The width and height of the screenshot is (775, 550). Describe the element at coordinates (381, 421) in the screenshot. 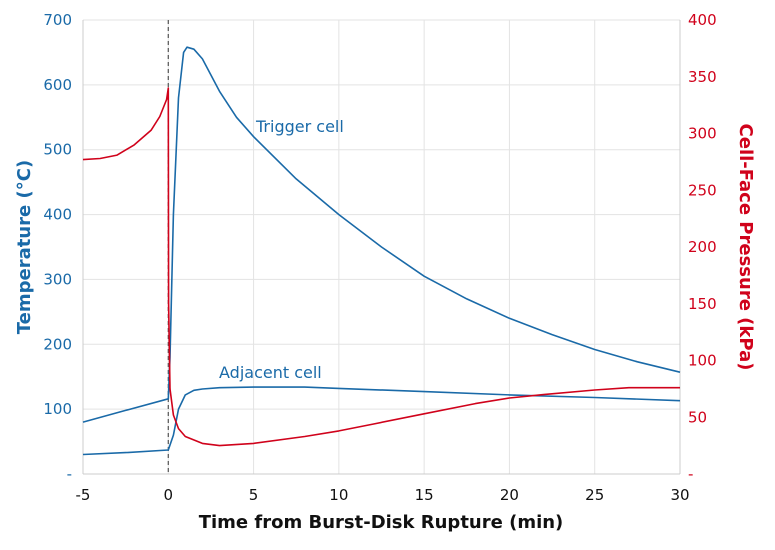

I see `adjacent-cell-line` at that location.